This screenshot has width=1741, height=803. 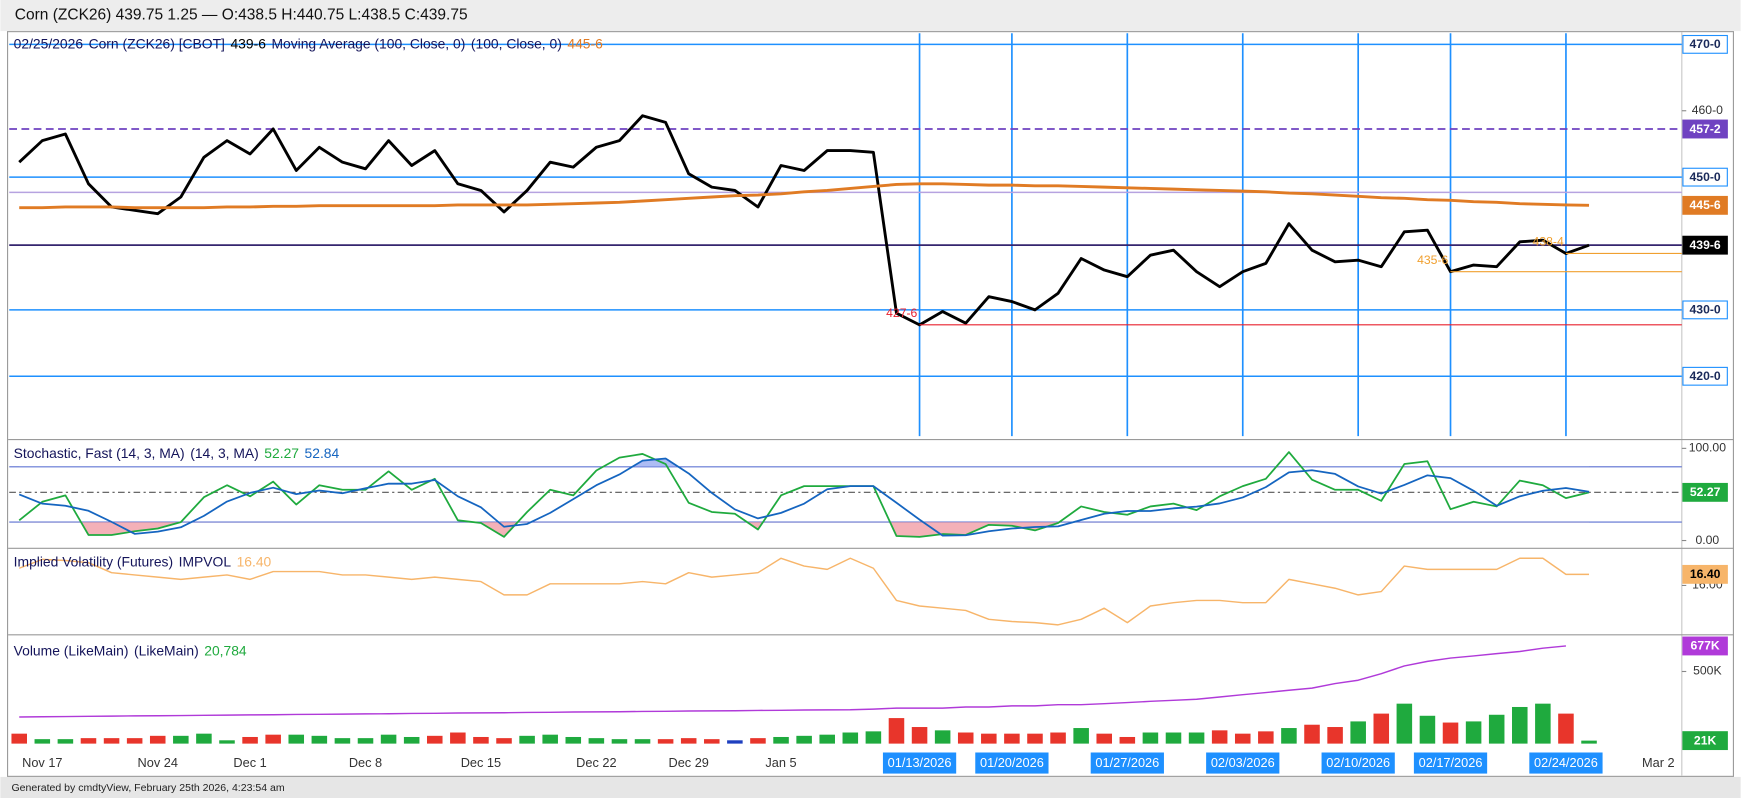 What do you see at coordinates (1705, 376) in the screenshot?
I see `axis-tag: 420-0` at bounding box center [1705, 376].